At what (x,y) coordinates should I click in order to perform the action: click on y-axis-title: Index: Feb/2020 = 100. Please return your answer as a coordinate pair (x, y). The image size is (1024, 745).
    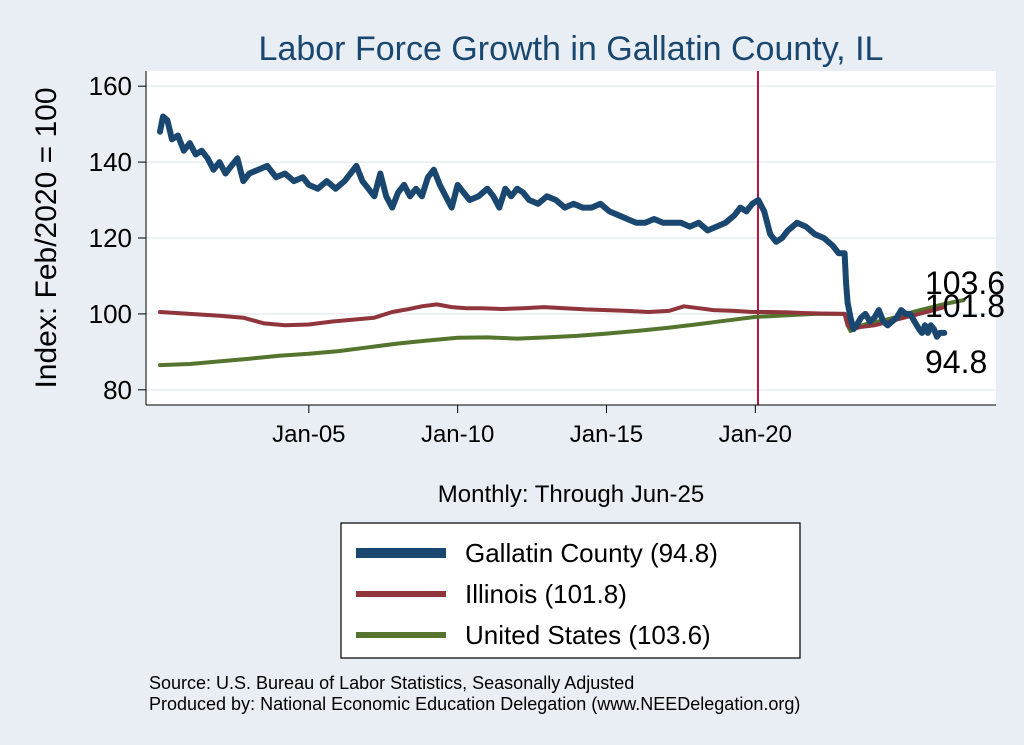
    Looking at the image, I should click on (46, 237).